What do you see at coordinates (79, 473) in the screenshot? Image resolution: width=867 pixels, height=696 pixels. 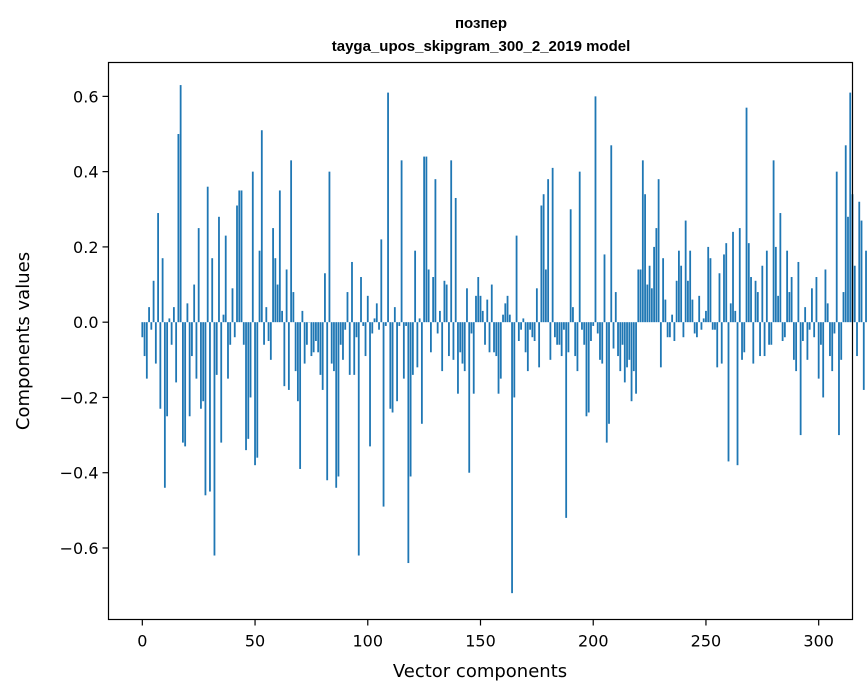 I see `y-tick-label: −0.4` at bounding box center [79, 473].